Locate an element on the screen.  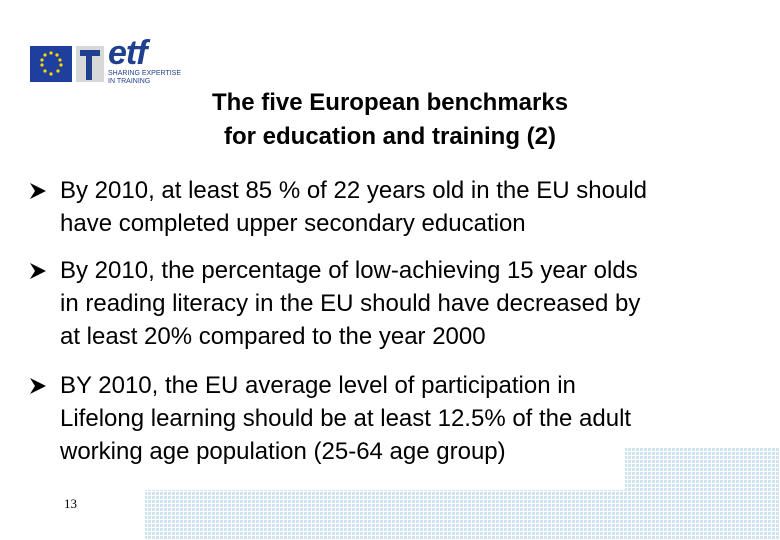
bullet-line: working age population (25-64 age group) is located at coordinates (283, 451).